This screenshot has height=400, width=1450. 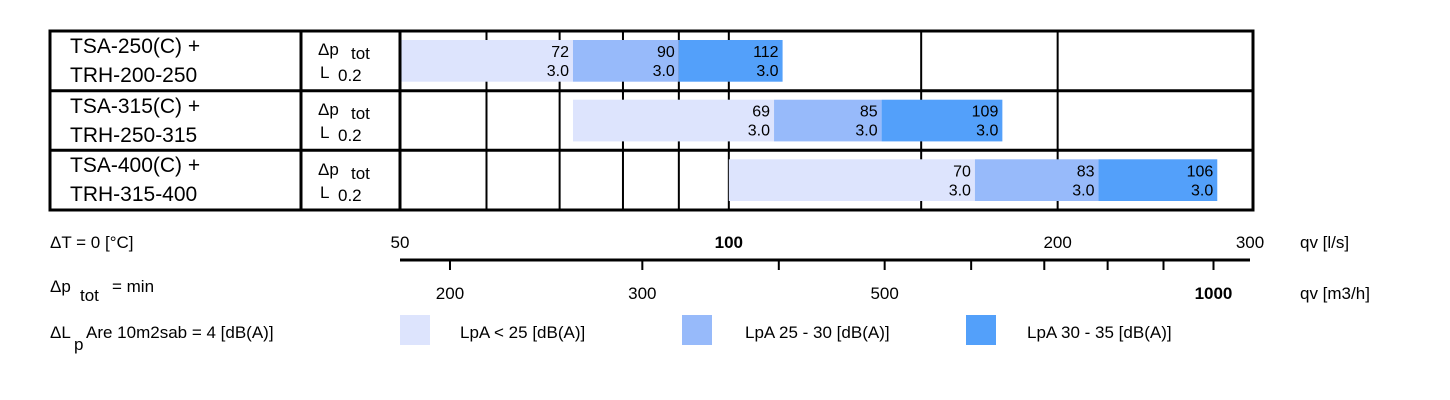 What do you see at coordinates (1083, 190) in the screenshot?
I see `bar-row3-seg2-l-label: 3.0` at bounding box center [1083, 190].